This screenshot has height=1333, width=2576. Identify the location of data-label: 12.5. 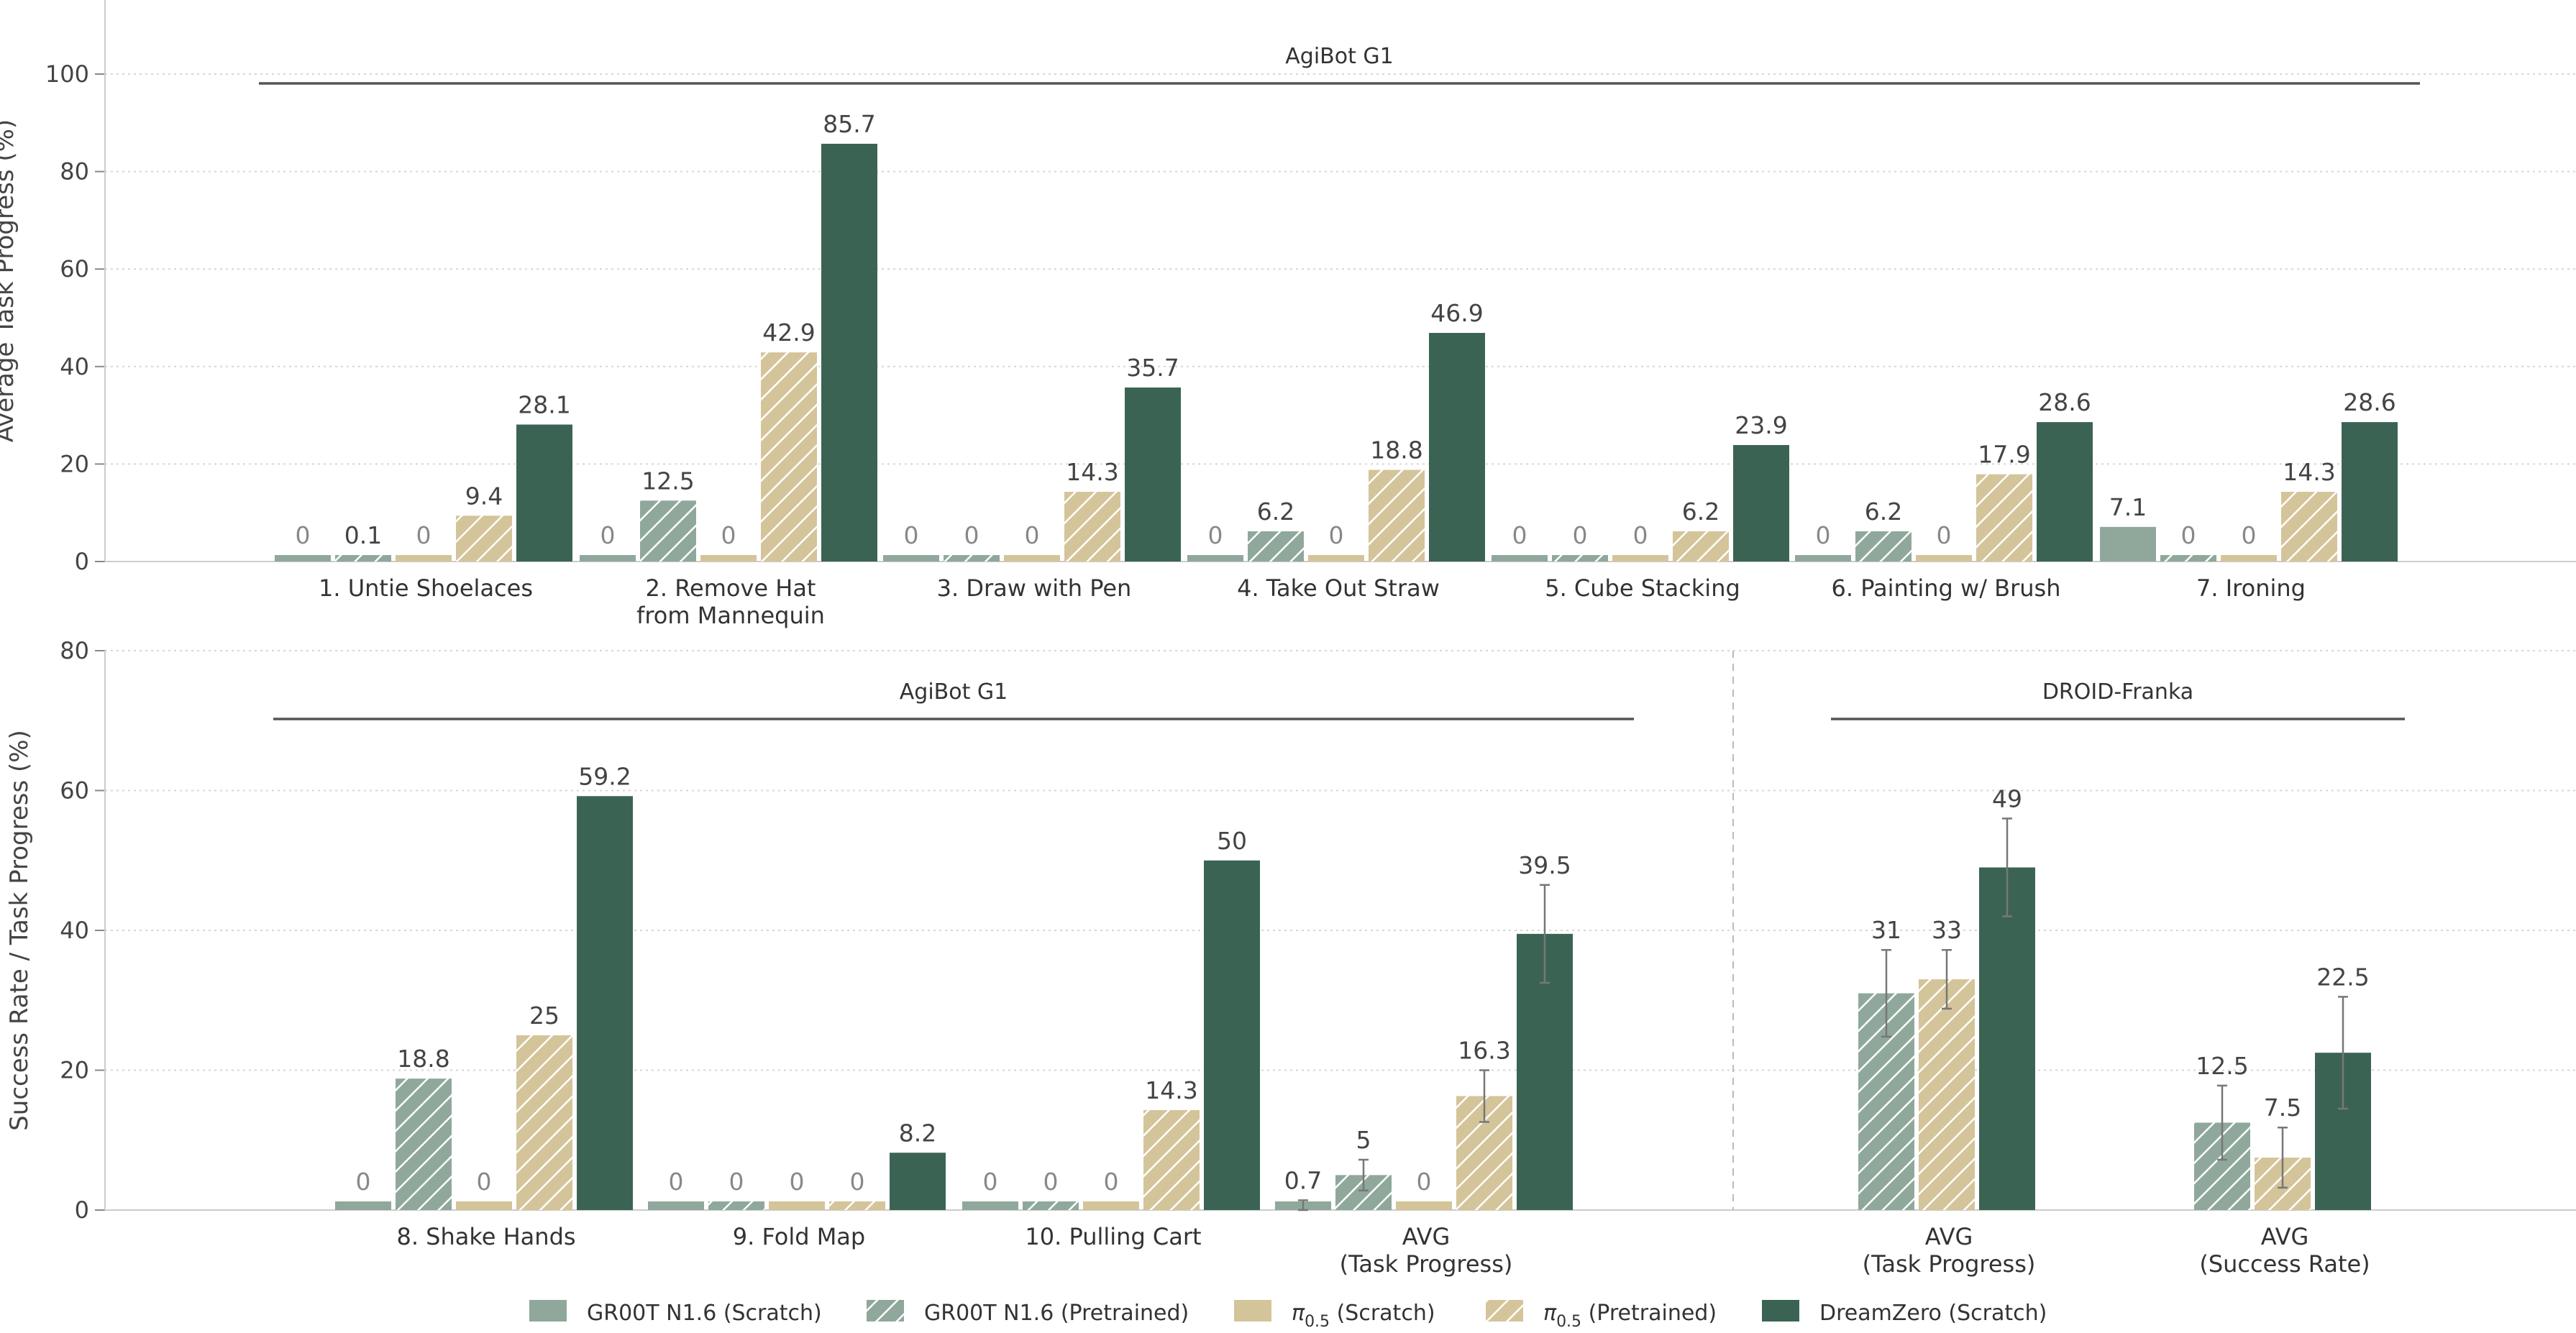
(2222, 1066).